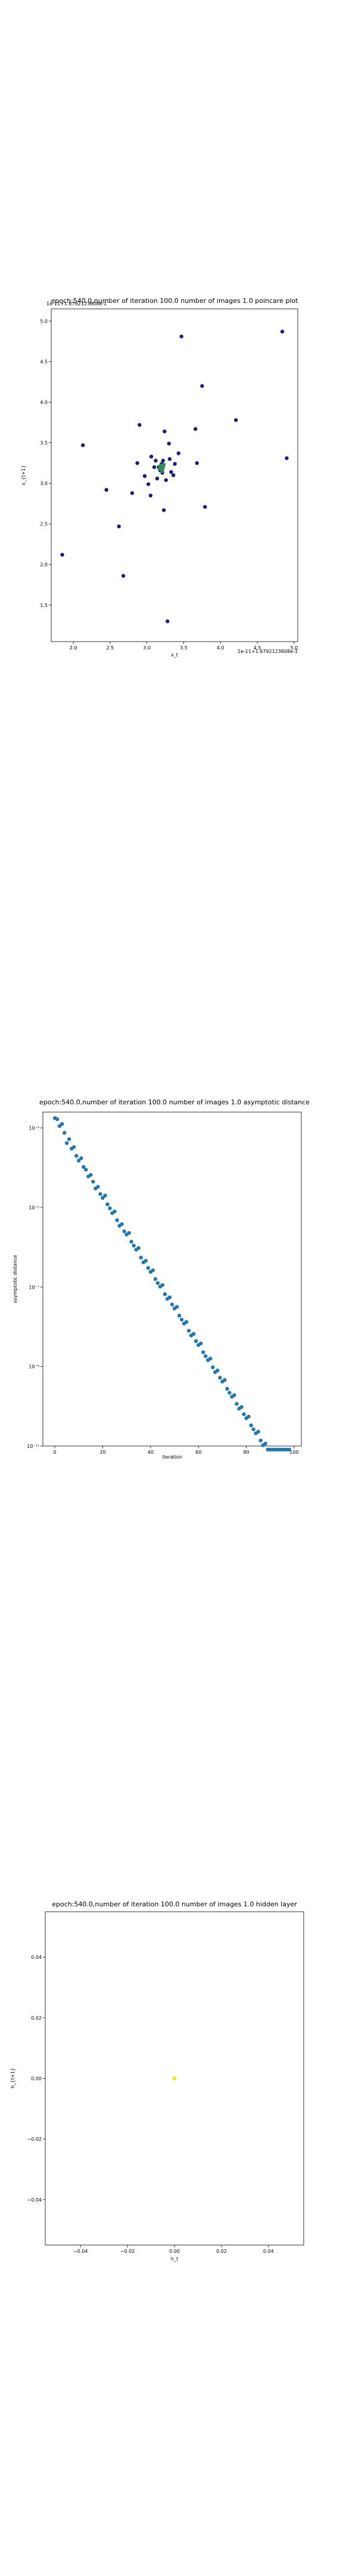 This screenshot has width=343, height=2576. Describe the element at coordinates (37, 2018) in the screenshot. I see `y-tick-label: 0.02` at that location.